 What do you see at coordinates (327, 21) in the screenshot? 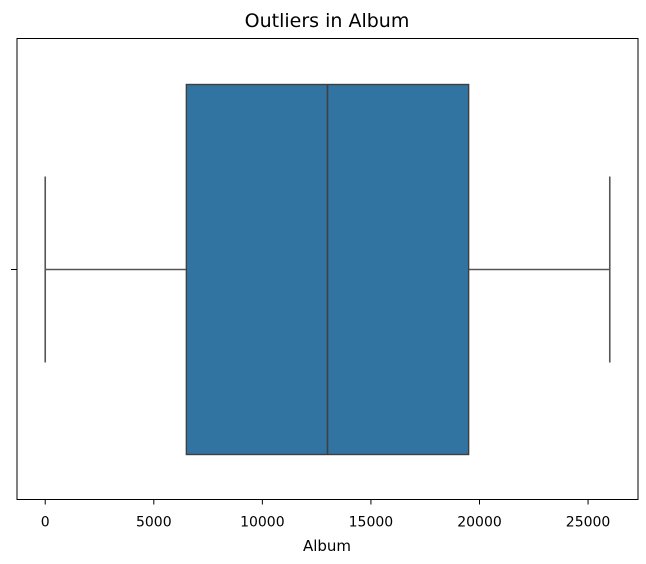
I see `chart-title: Outliers in Album` at bounding box center [327, 21].